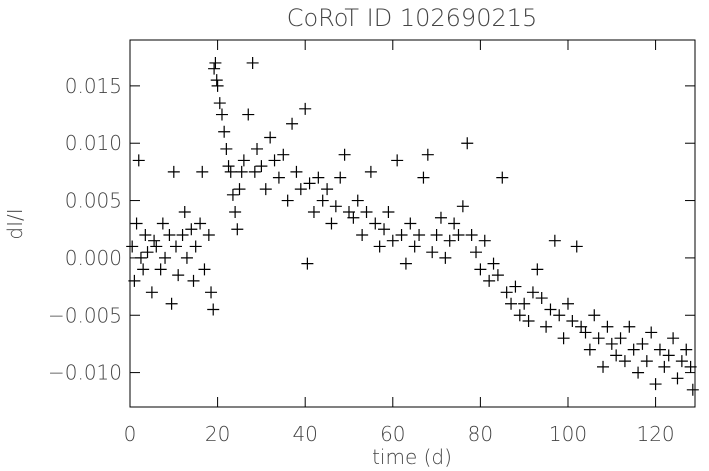 This screenshot has height=471, width=709. I want to click on y-tick-label: −0.005, so click(85, 315).